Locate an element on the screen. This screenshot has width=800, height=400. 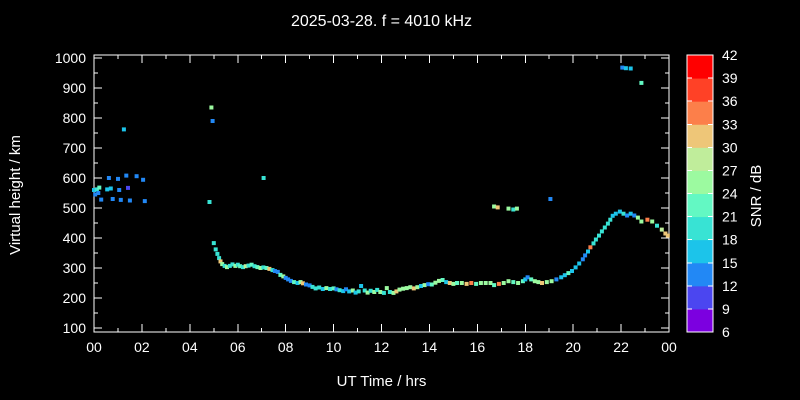
colorbar-title: SNR / dB is located at coordinates (756, 196).